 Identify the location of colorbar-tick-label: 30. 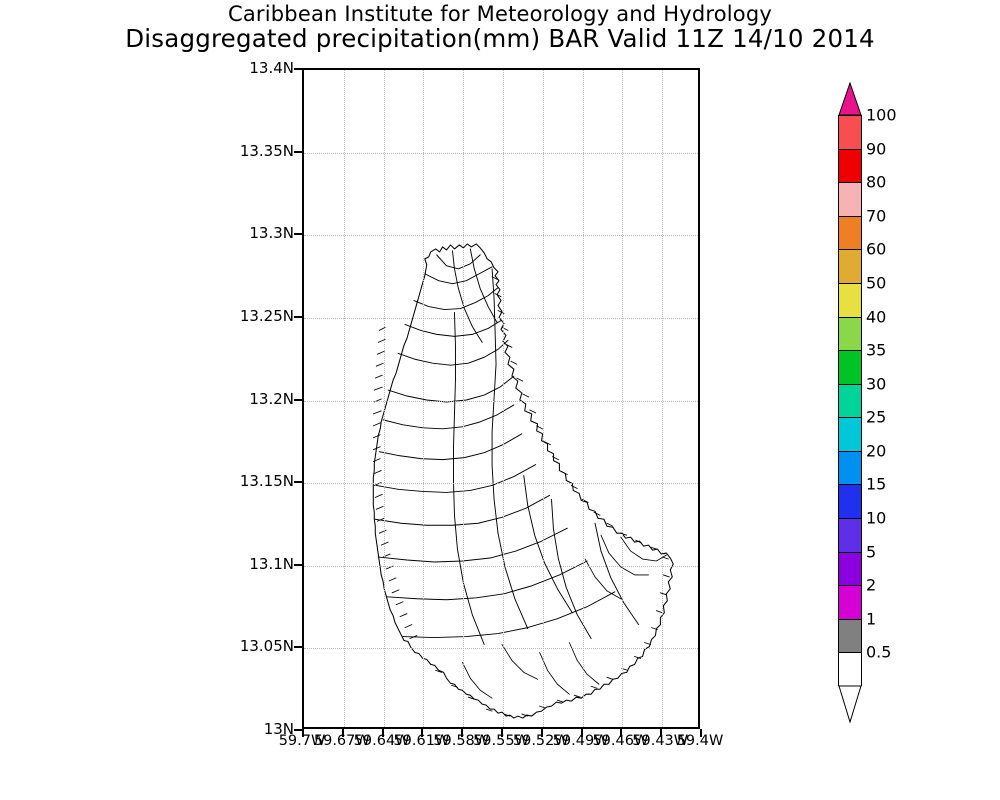
(876, 384).